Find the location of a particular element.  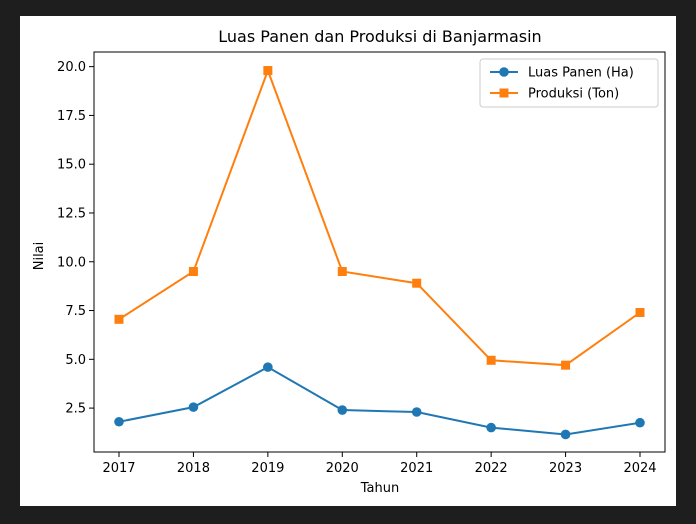

y-tick-label: 12.5 is located at coordinates (71, 213).